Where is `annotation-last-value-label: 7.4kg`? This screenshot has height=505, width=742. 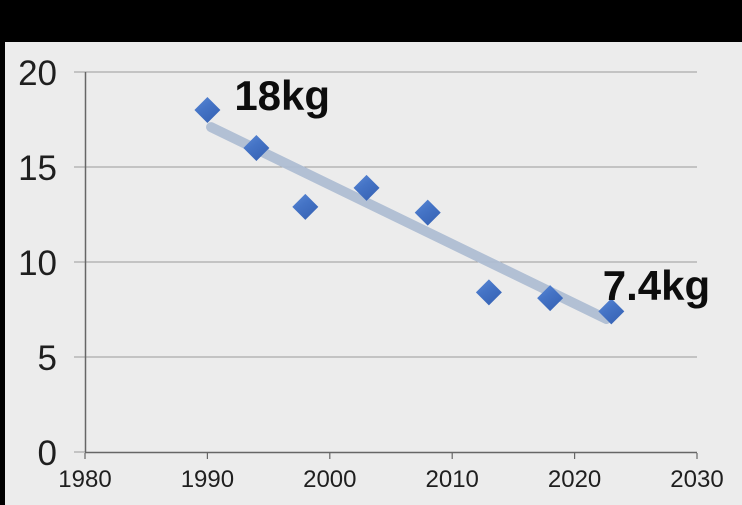 annotation-last-value-label: 7.4kg is located at coordinates (656, 285).